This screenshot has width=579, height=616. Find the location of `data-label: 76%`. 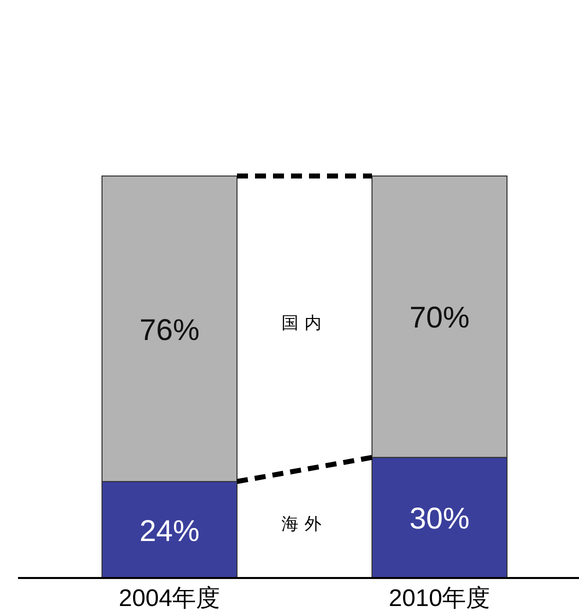

data-label: 76% is located at coordinates (169, 330).